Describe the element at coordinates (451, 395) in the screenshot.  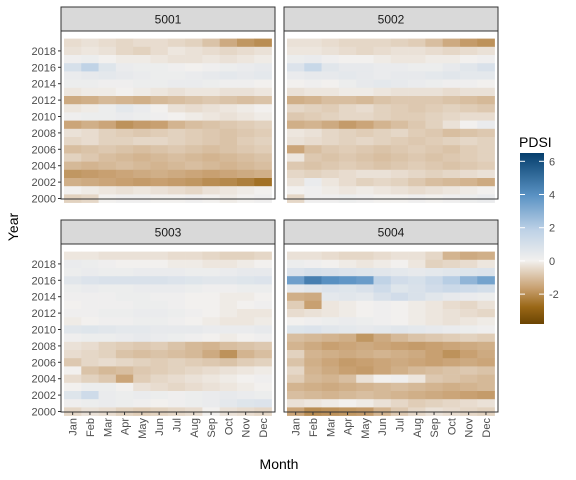
I see `tile-5004-2002-Oct` at that location.